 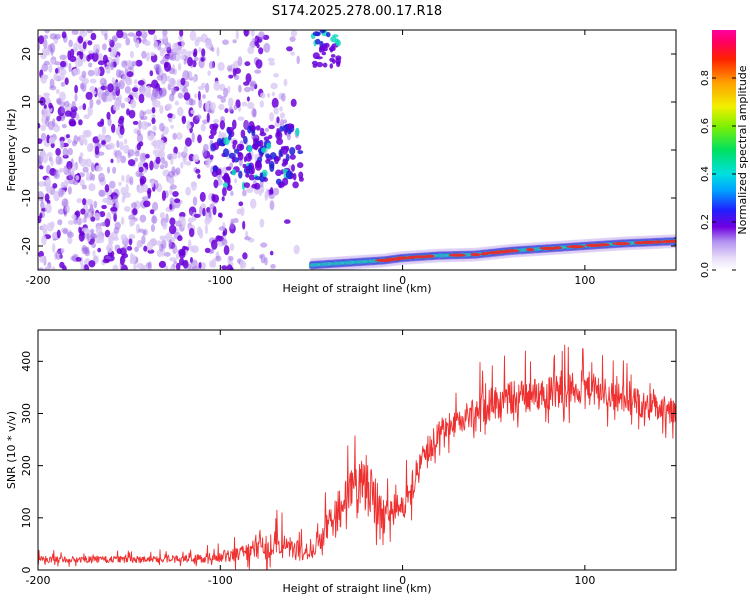 What do you see at coordinates (357, 11) in the screenshot?
I see `figure-title: S174.2025.278.00.17.R18` at bounding box center [357, 11].